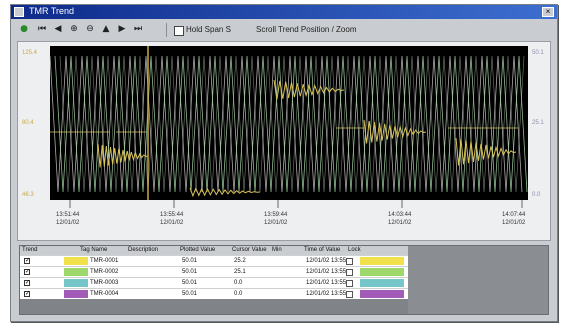  I want to click on left-tick-mid: 80.4, so click(28, 123).